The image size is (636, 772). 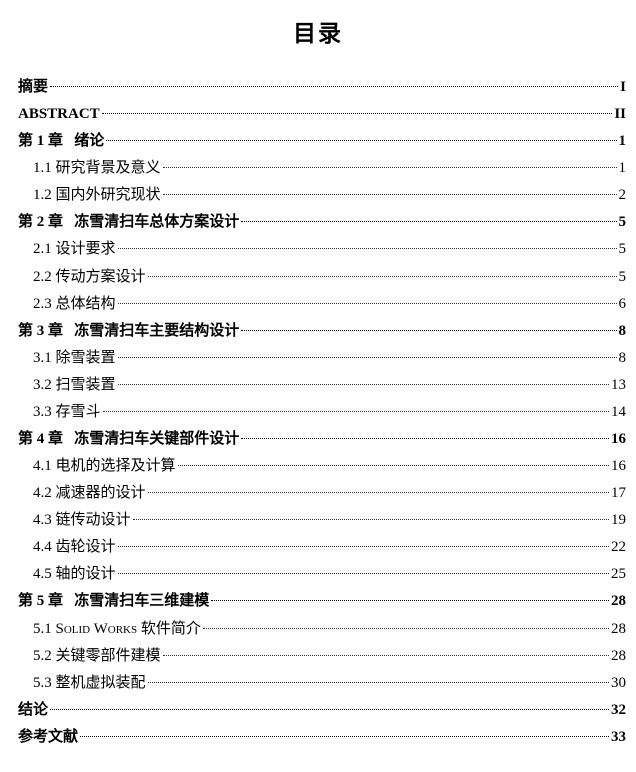 What do you see at coordinates (322, 468) in the screenshot?
I see `toc-section-entry: 4.1 电机的选择及计算 16` at bounding box center [322, 468].